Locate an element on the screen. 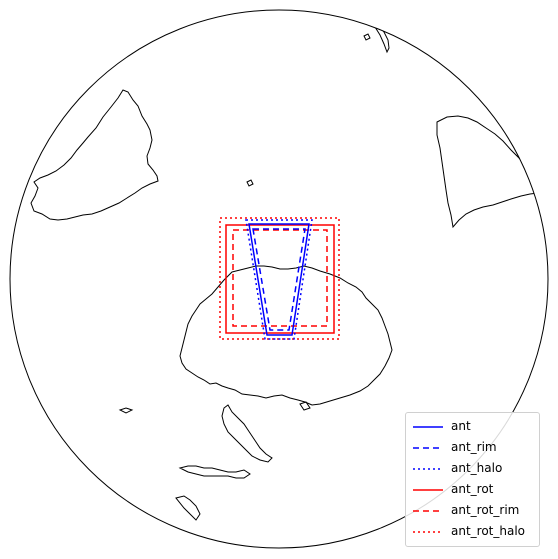 The image size is (558, 559). coastline-tierra-del-fuego is located at coordinates (214, 472).